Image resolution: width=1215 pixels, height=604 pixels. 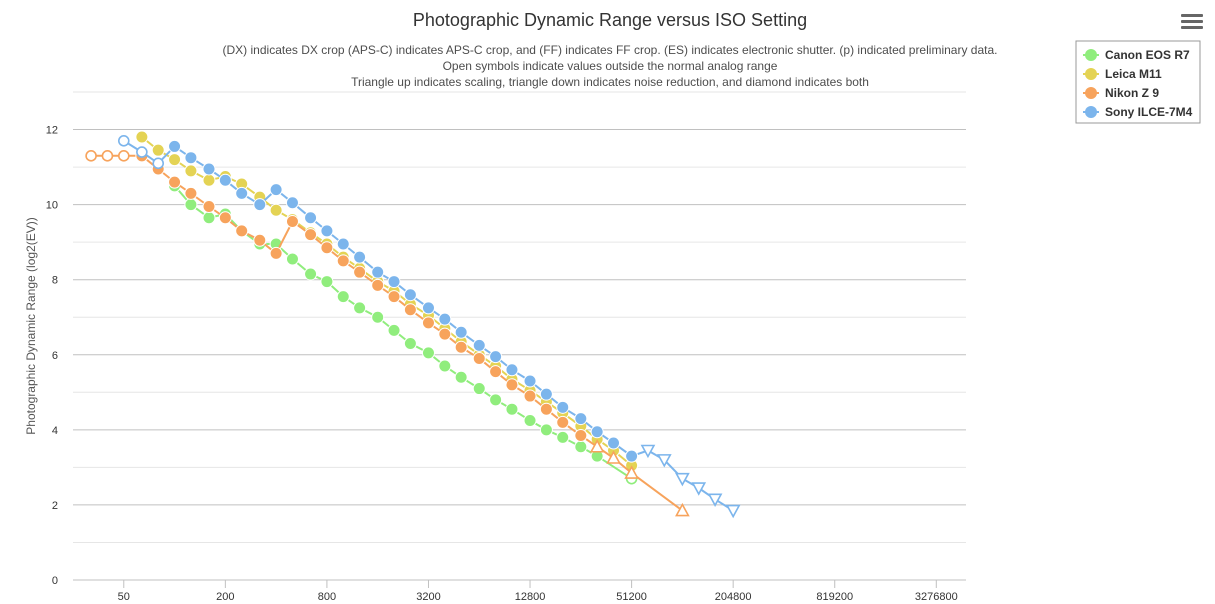 I want to click on legend-item: Nikon Z 9, so click(x=1121, y=93).